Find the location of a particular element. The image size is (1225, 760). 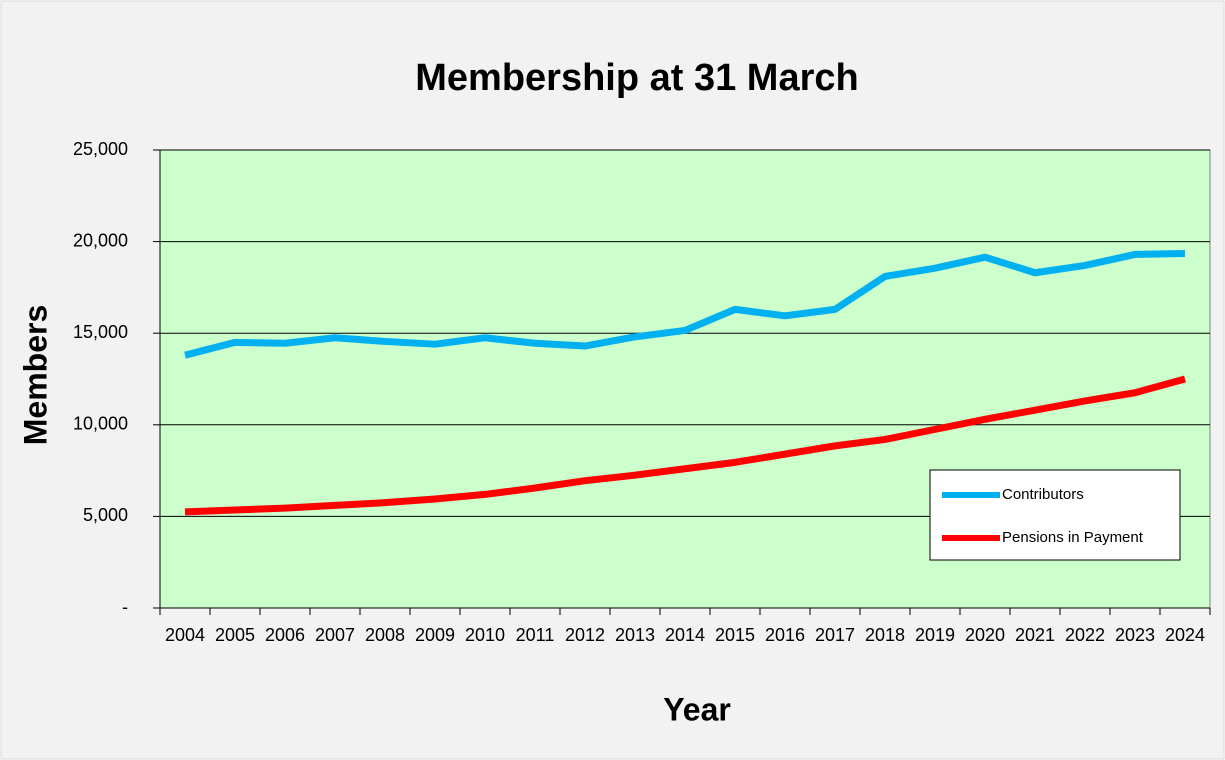

x-tick-label: 2004 is located at coordinates (185, 635).